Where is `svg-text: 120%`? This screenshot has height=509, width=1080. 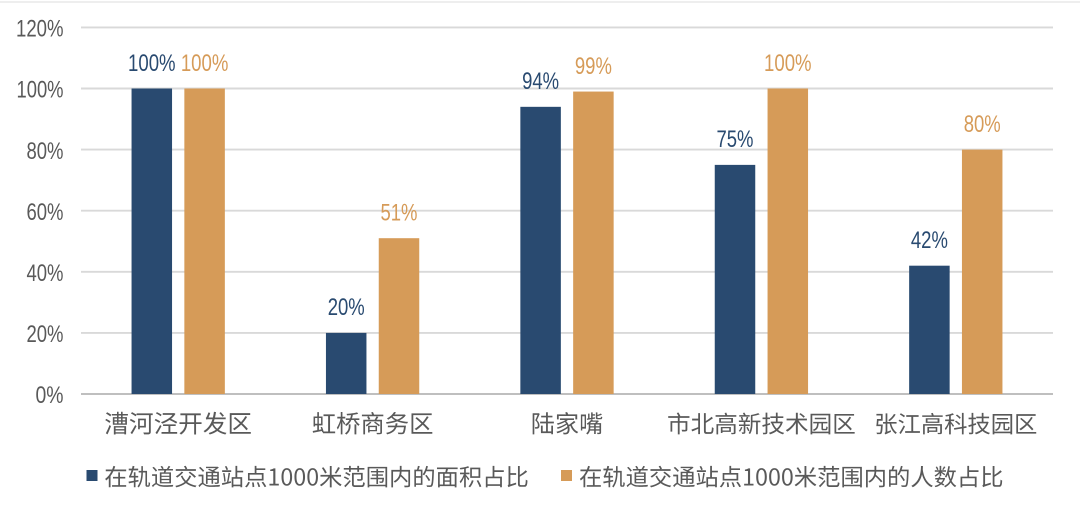
svg-text: 120% is located at coordinates (40, 29).